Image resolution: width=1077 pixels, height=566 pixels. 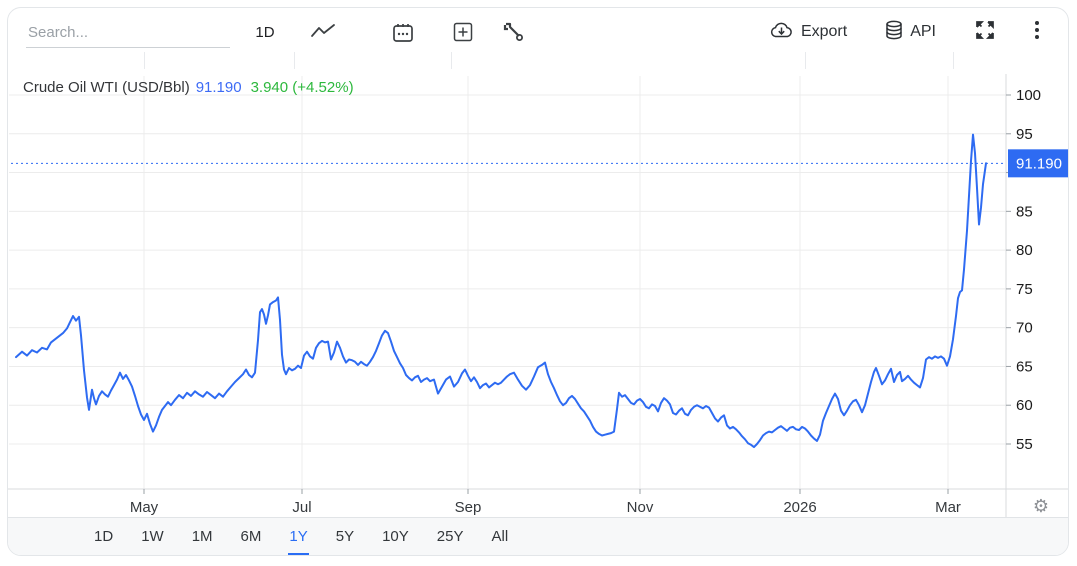 I want to click on svg-text: 85, so click(x=1024, y=211).